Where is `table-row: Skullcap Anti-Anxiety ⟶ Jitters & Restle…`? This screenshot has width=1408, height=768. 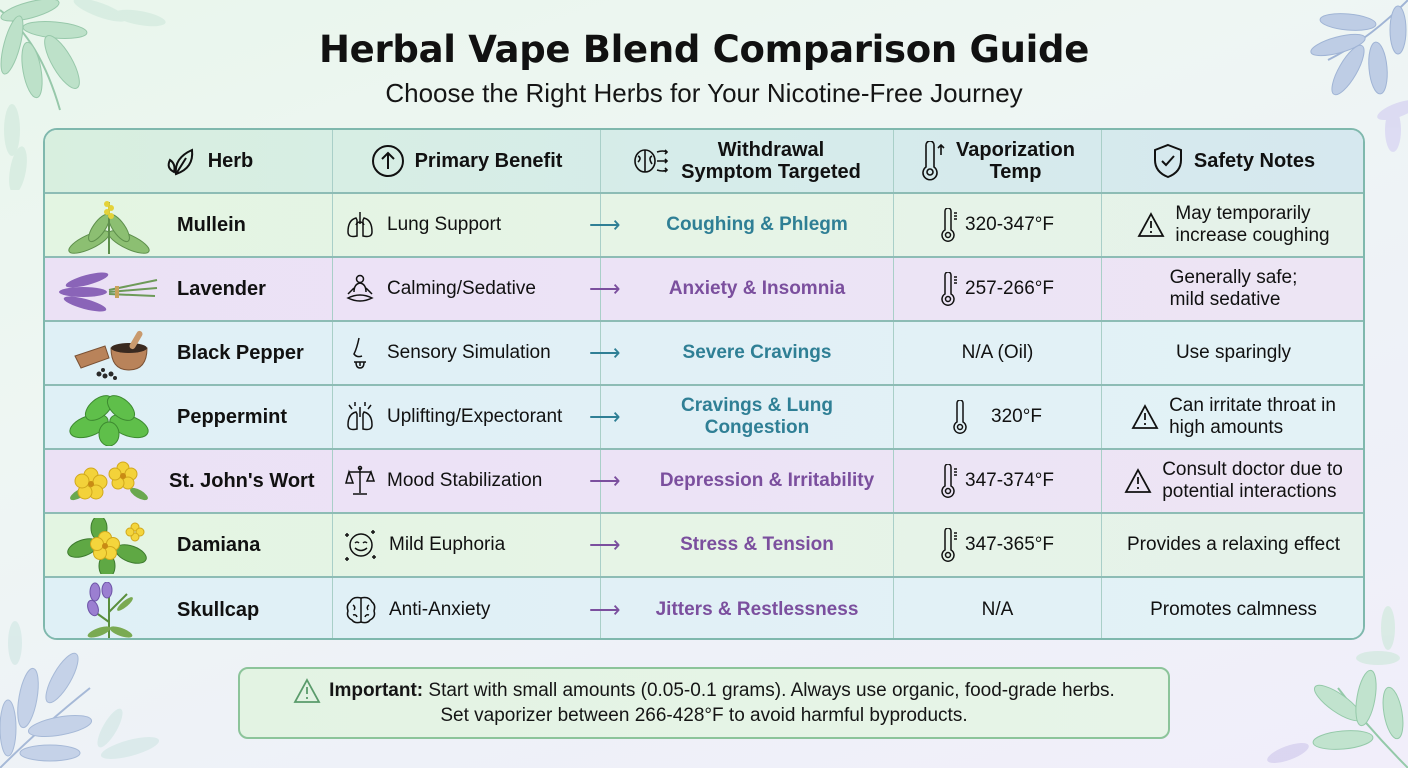
table-row: Skullcap Anti-Anxiety ⟶ Jitters & Restle… is located at coordinates (704, 608).